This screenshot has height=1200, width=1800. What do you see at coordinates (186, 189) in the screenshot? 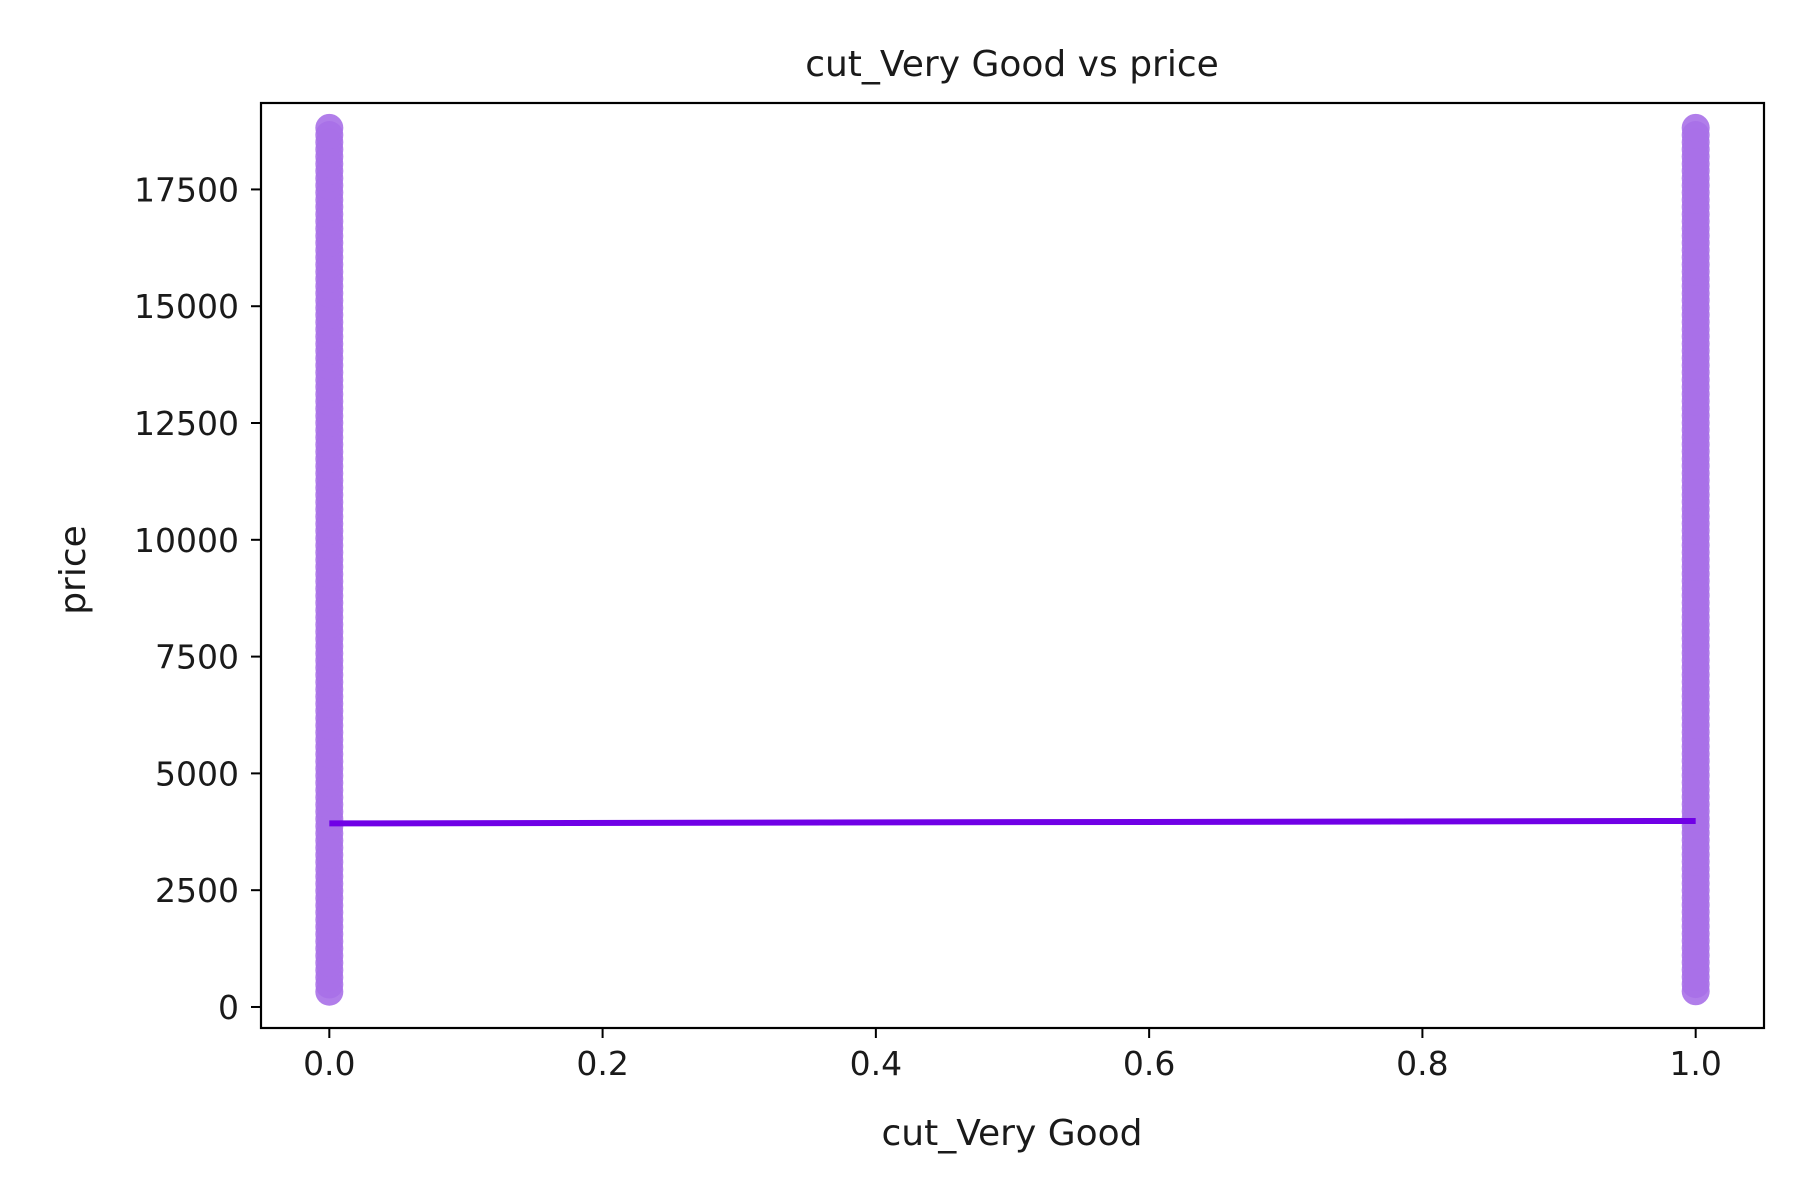
I see `y-tick-label: 17500` at bounding box center [186, 189].